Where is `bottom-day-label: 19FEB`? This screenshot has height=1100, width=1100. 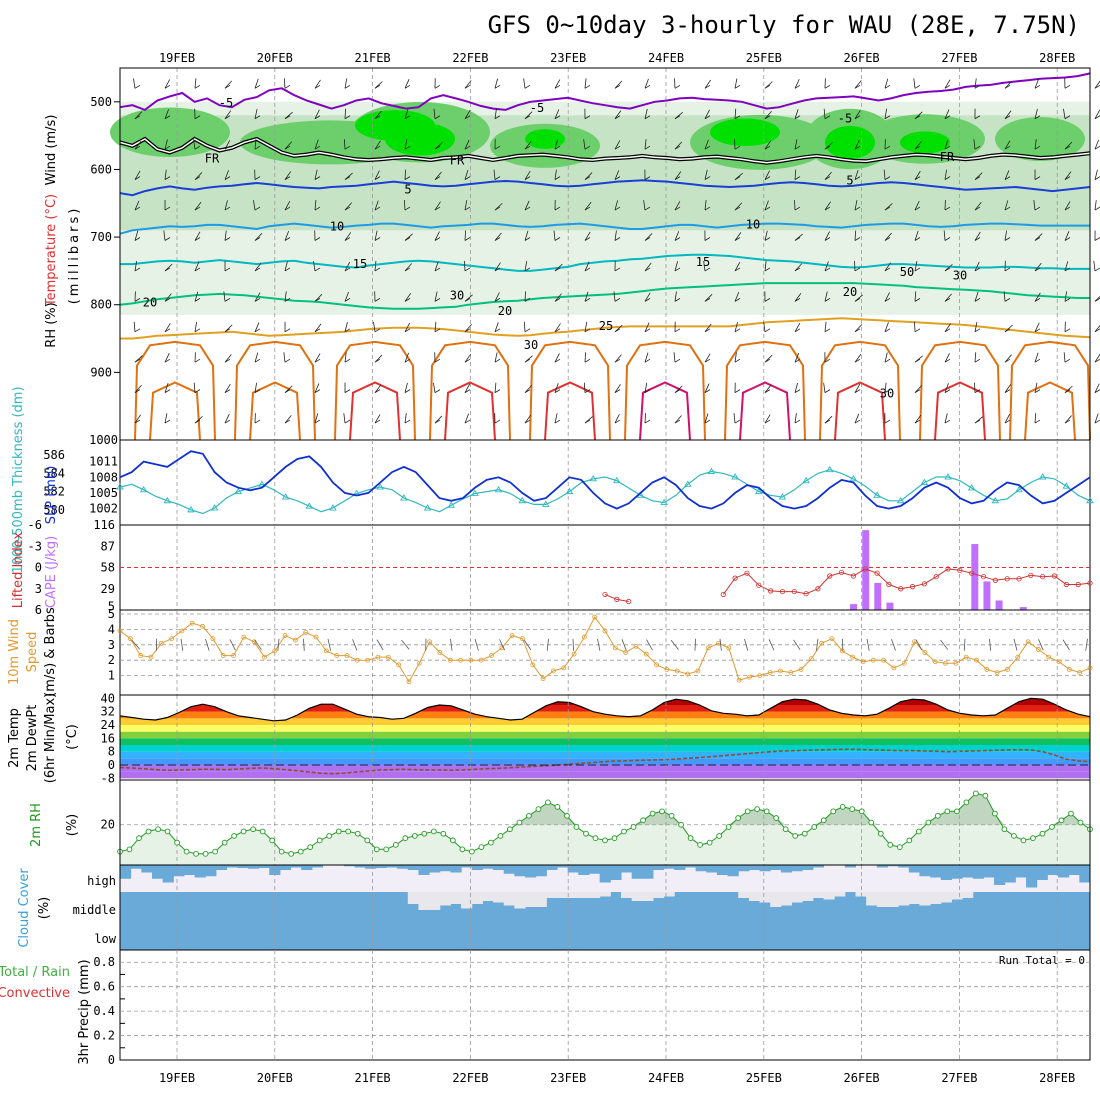
bottom-day-label: 19FEB is located at coordinates (177, 1078).